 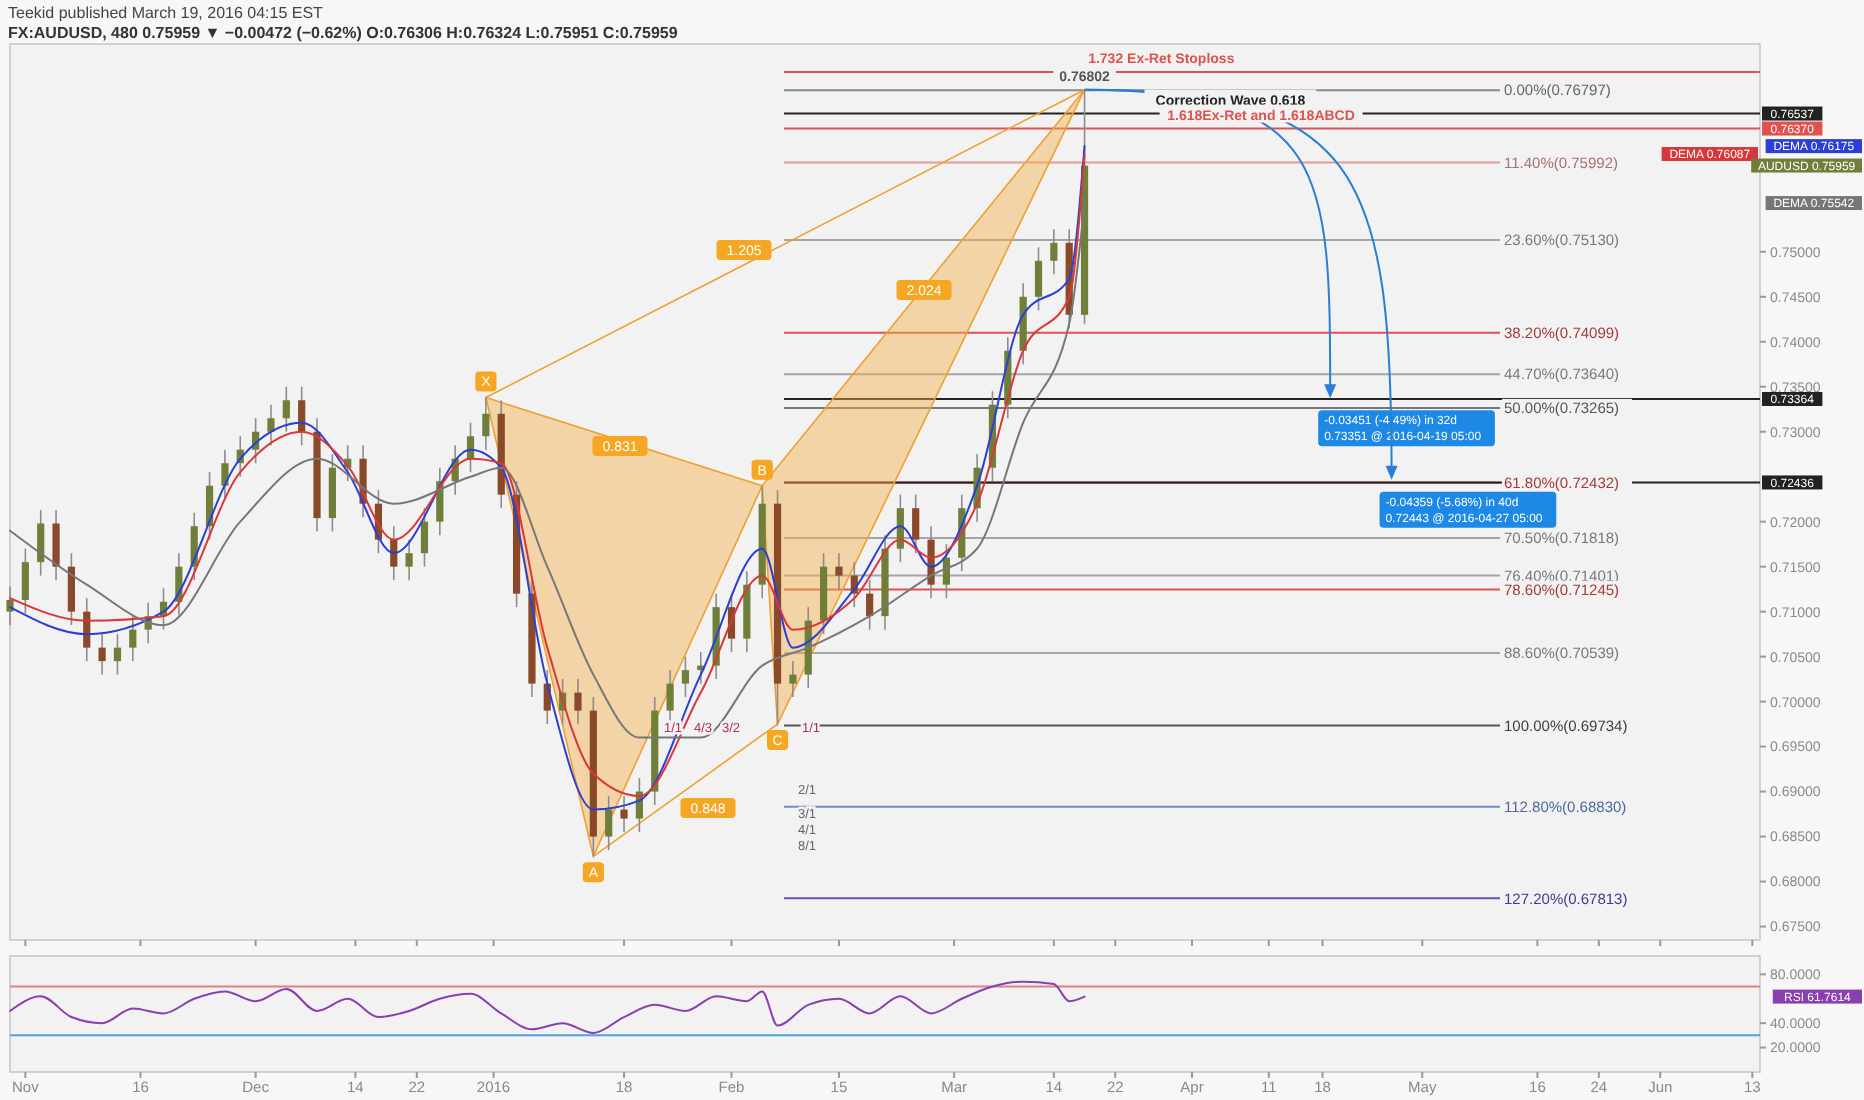 What do you see at coordinates (547, 1007) in the screenshot?
I see `line-series` at bounding box center [547, 1007].